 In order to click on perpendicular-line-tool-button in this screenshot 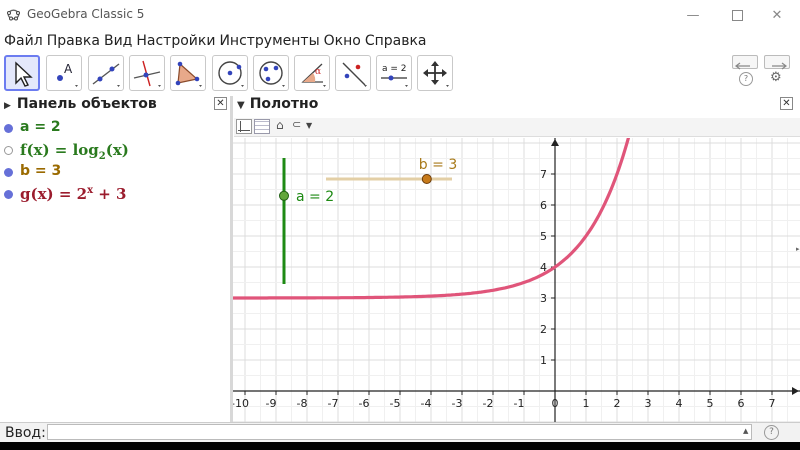, I will do `click(147, 73)`.